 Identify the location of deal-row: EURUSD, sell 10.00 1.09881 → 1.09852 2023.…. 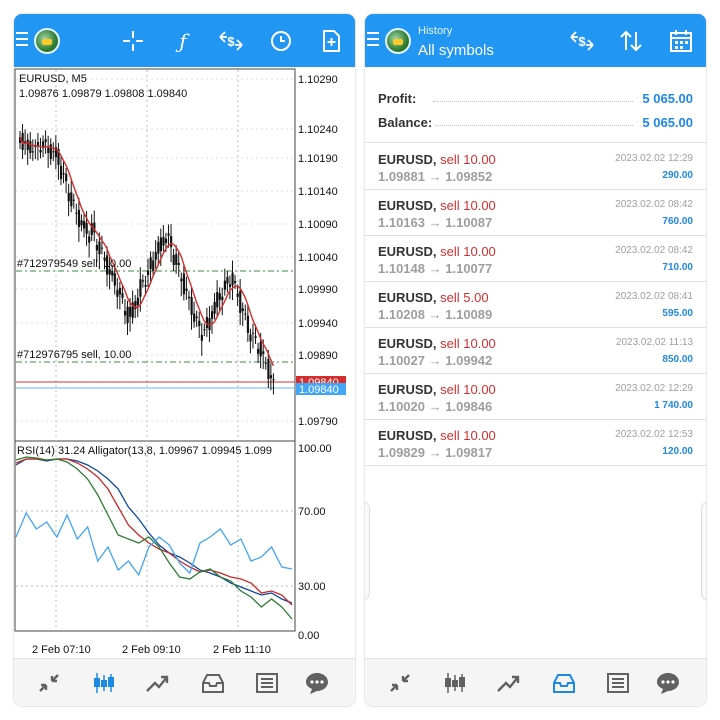
(535, 167).